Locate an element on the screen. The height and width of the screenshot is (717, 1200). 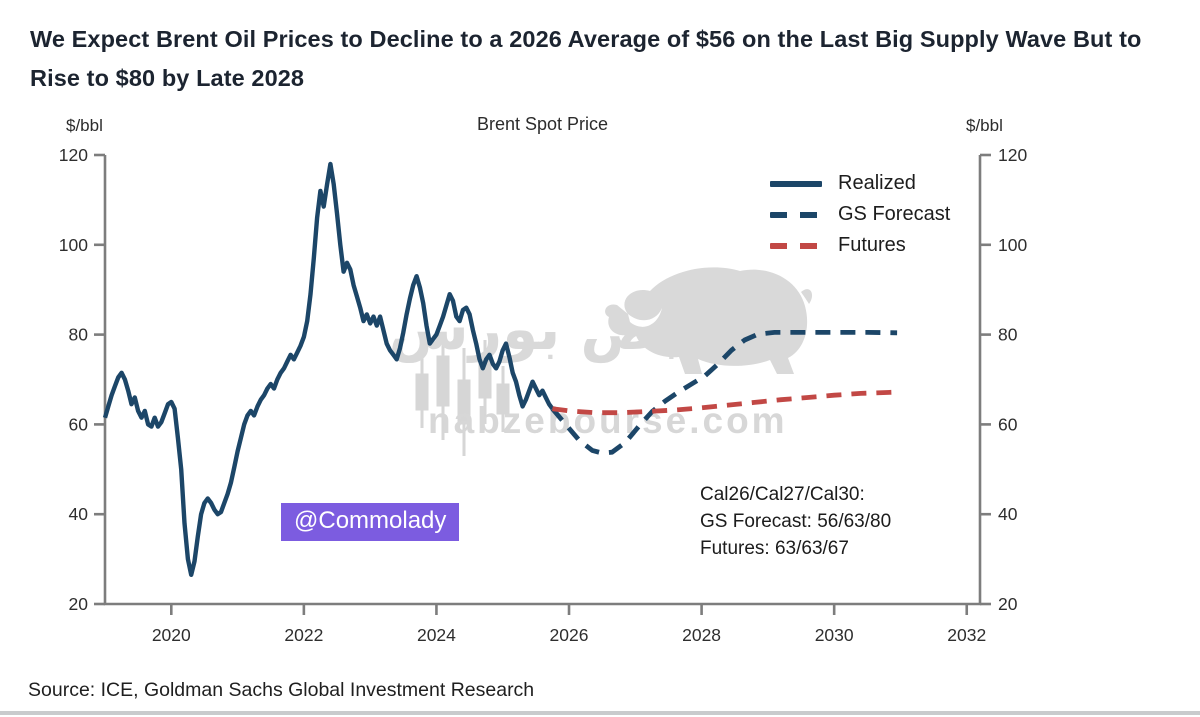
series-futures is located at coordinates (725, 402).